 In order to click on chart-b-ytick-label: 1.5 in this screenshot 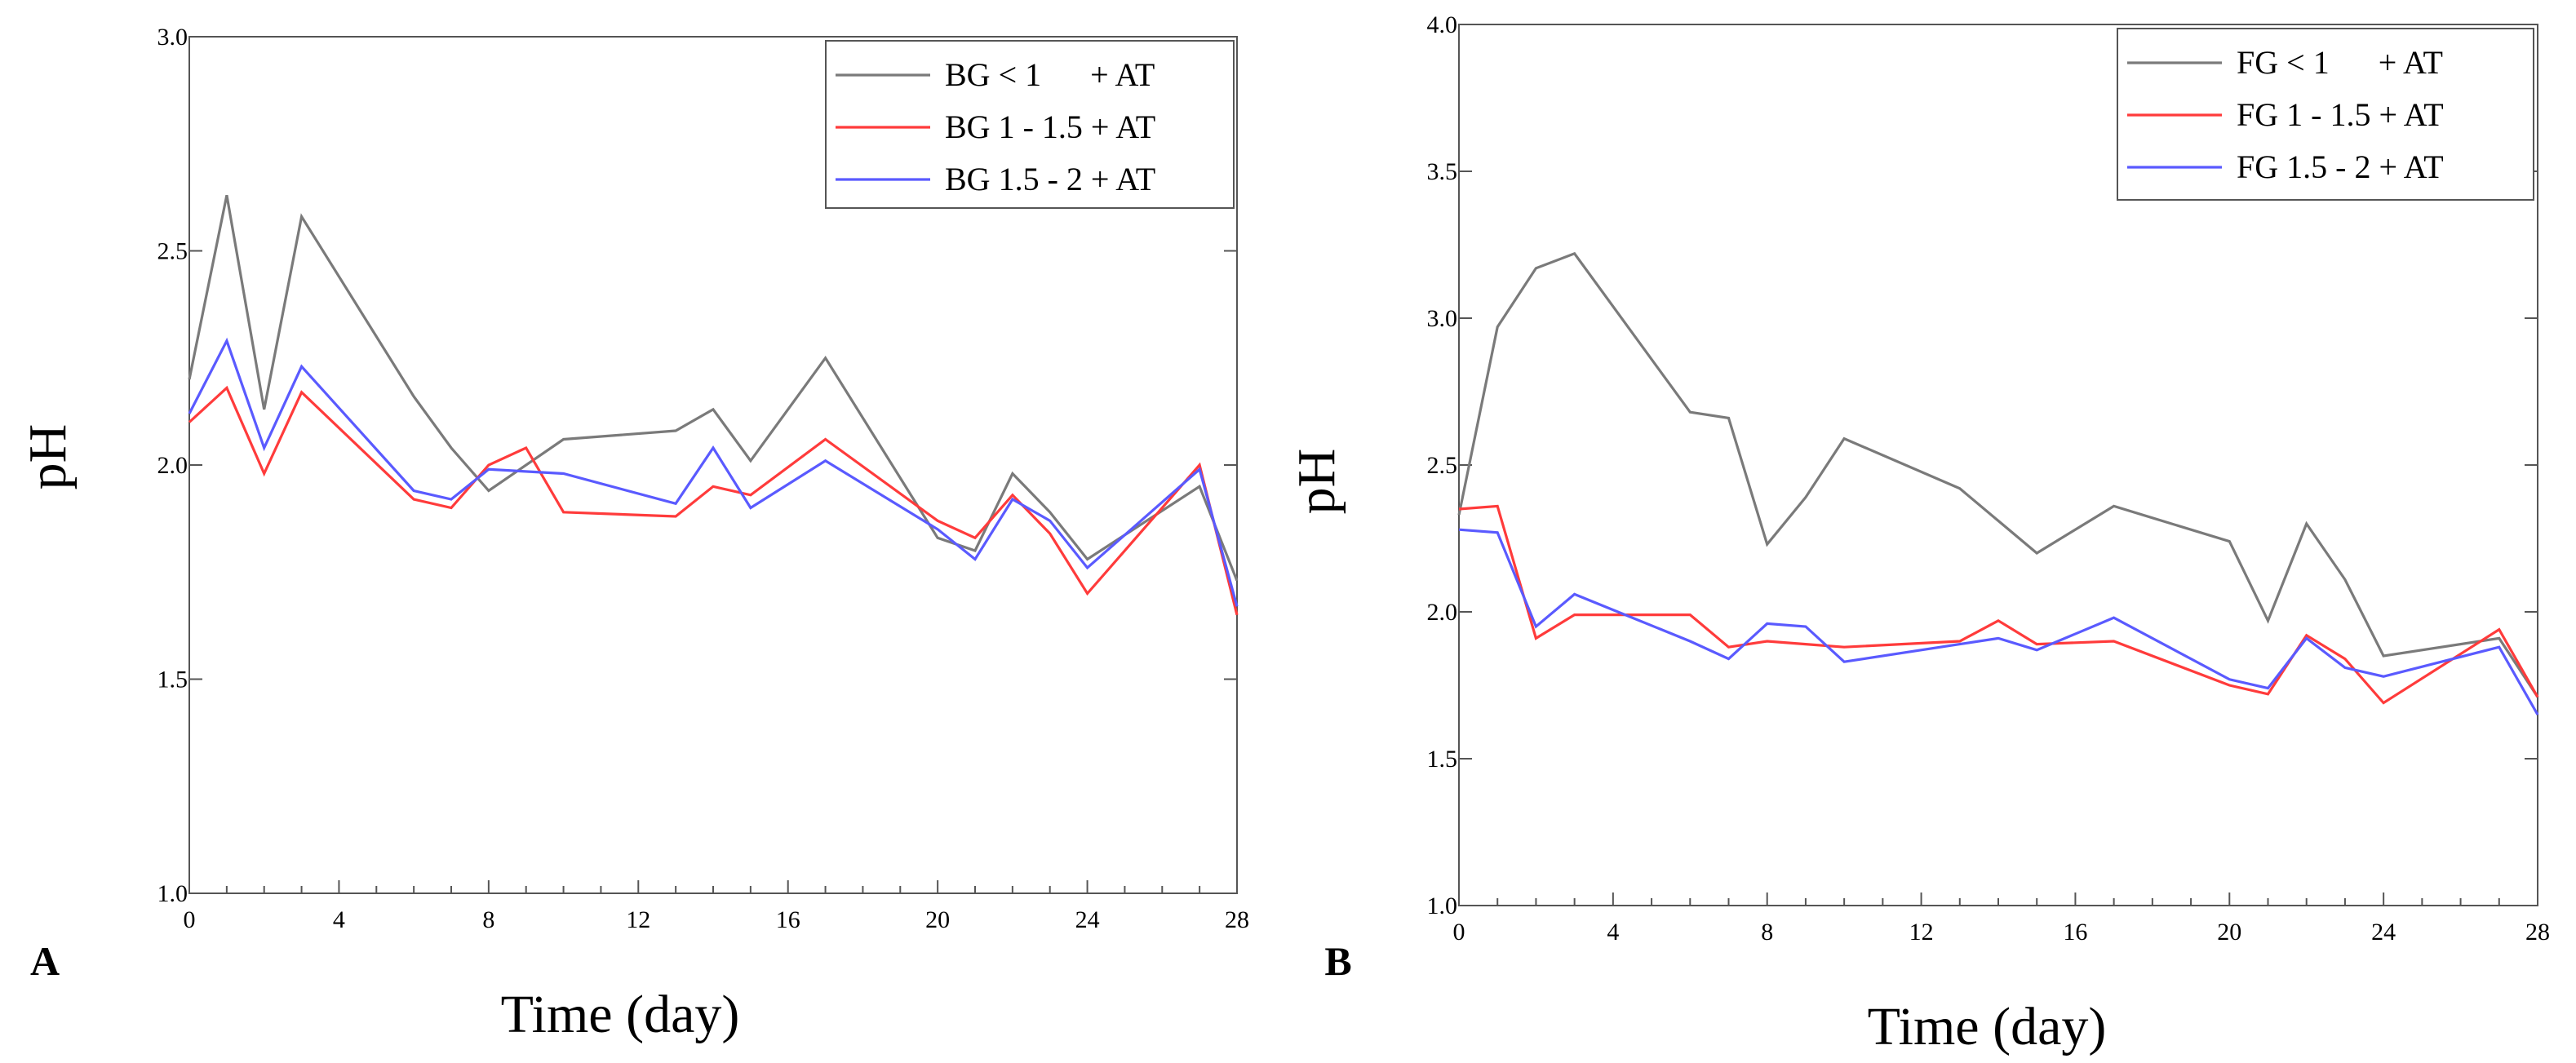, I will do `click(1442, 759)`.